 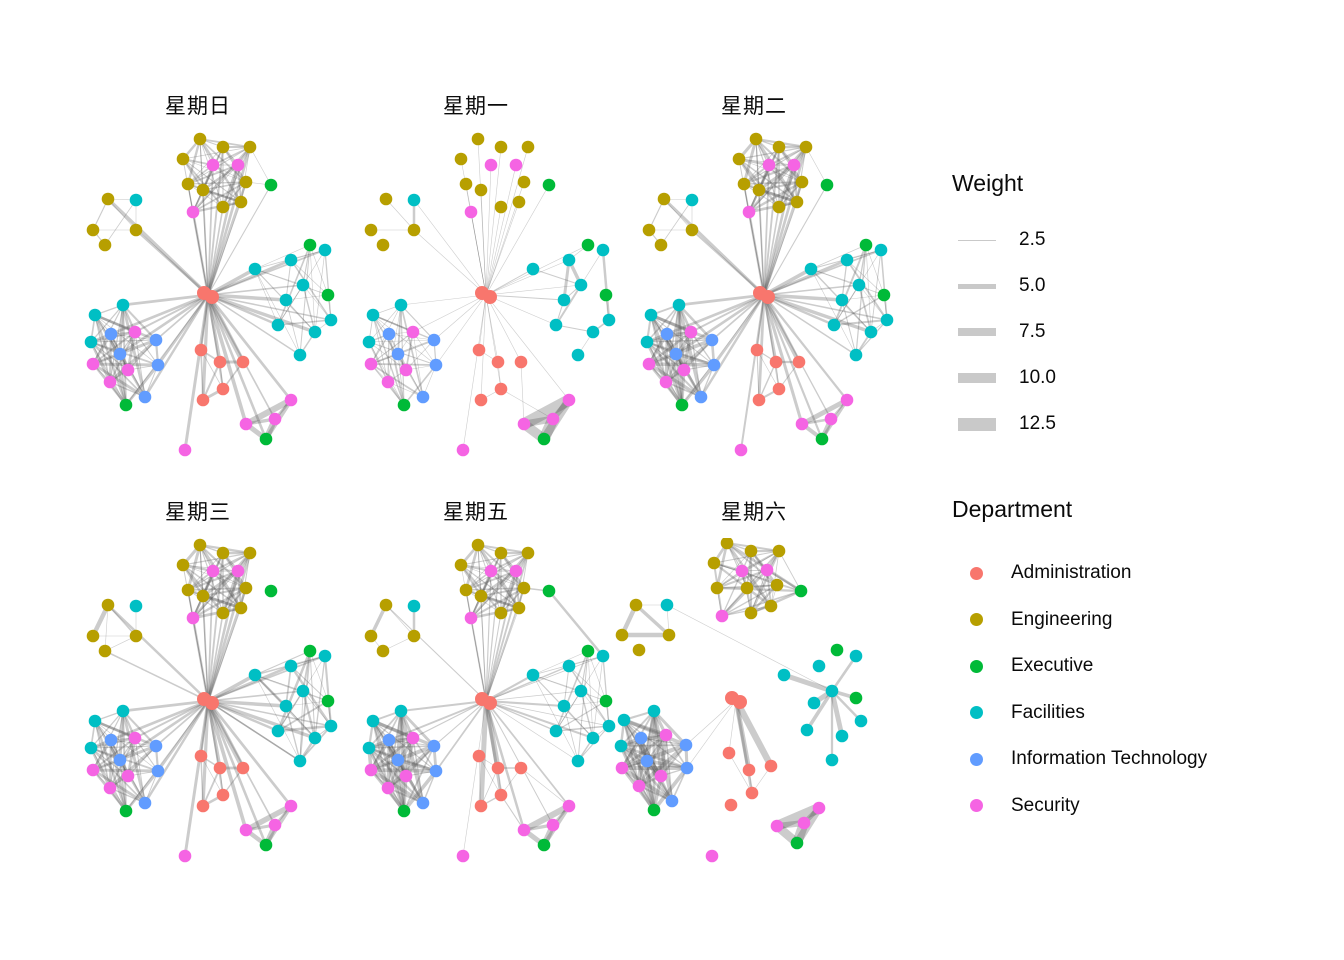 I want to click on weight-legend-item: 5.0, so click(x=1004, y=286).